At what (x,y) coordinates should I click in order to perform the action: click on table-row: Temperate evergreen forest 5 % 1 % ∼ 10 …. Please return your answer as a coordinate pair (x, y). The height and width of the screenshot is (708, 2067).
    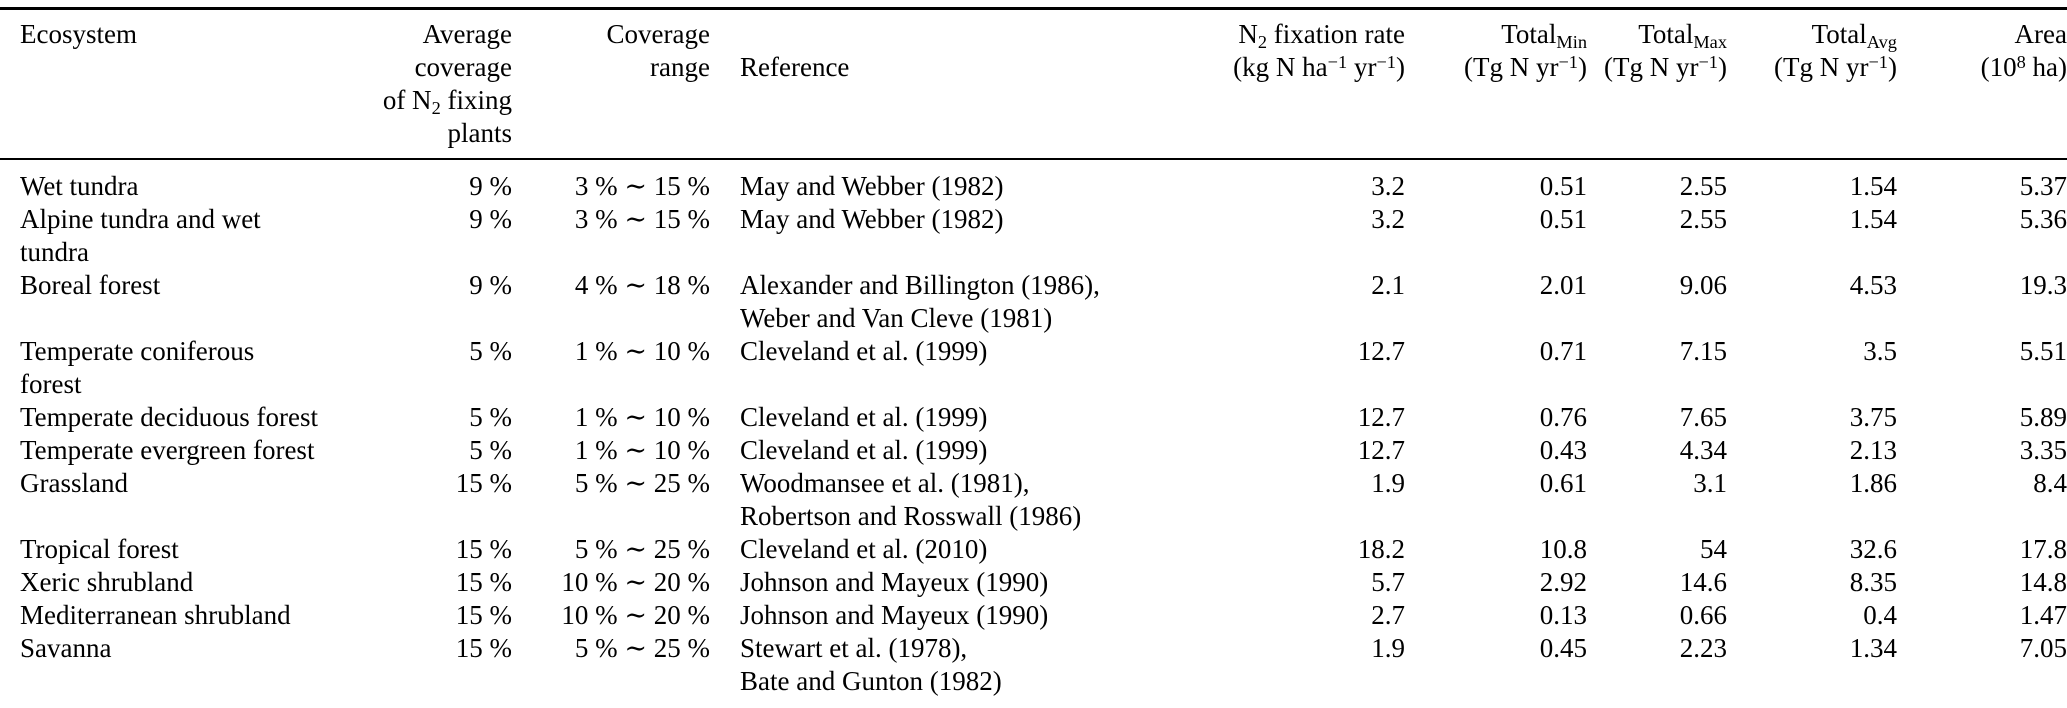
    Looking at the image, I should click on (1033, 450).